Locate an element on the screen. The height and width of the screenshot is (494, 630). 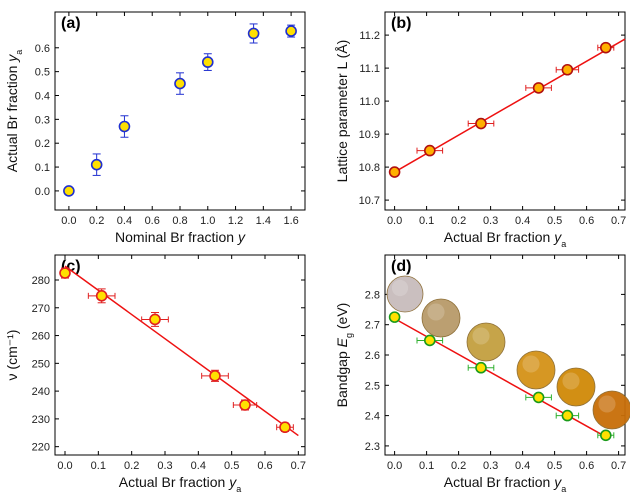
x-tick-label: 1.6 is located at coordinates (290, 221).